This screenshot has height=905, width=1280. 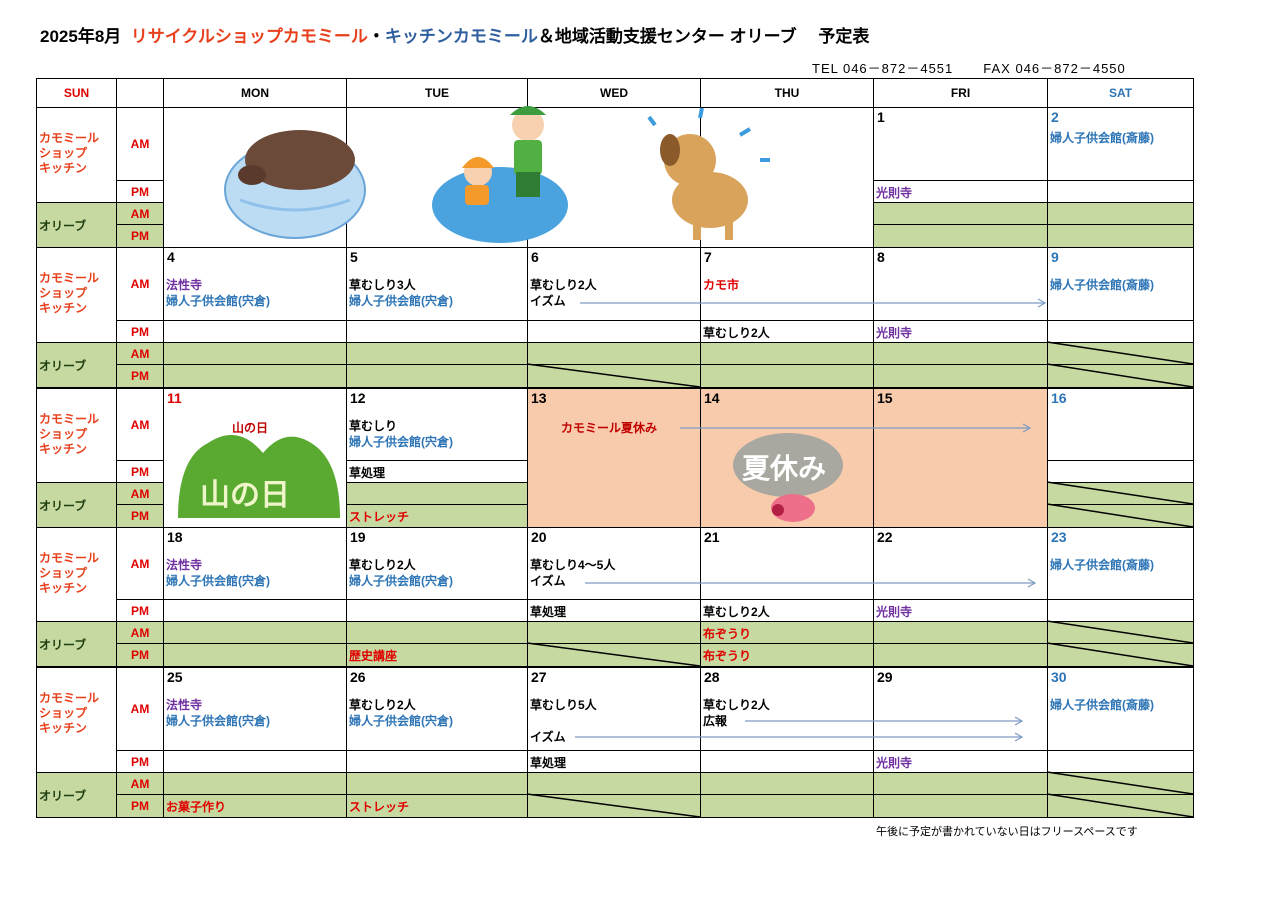 I want to click on olive-pm-cell: 布ぞうり, so click(x=787, y=655).